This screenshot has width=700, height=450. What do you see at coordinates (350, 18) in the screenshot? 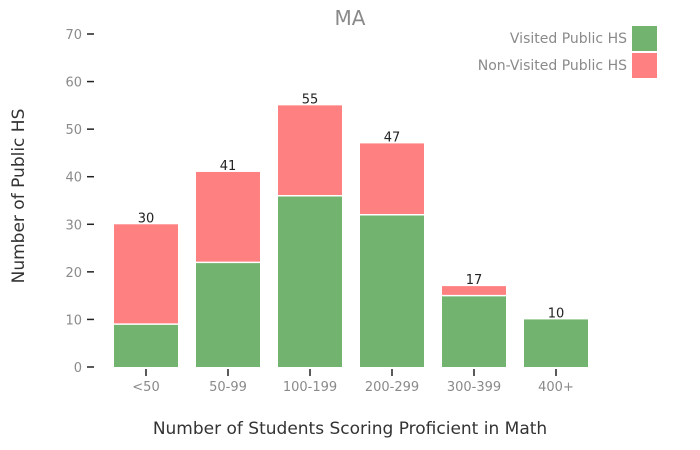
I see `chart-title: MA` at bounding box center [350, 18].